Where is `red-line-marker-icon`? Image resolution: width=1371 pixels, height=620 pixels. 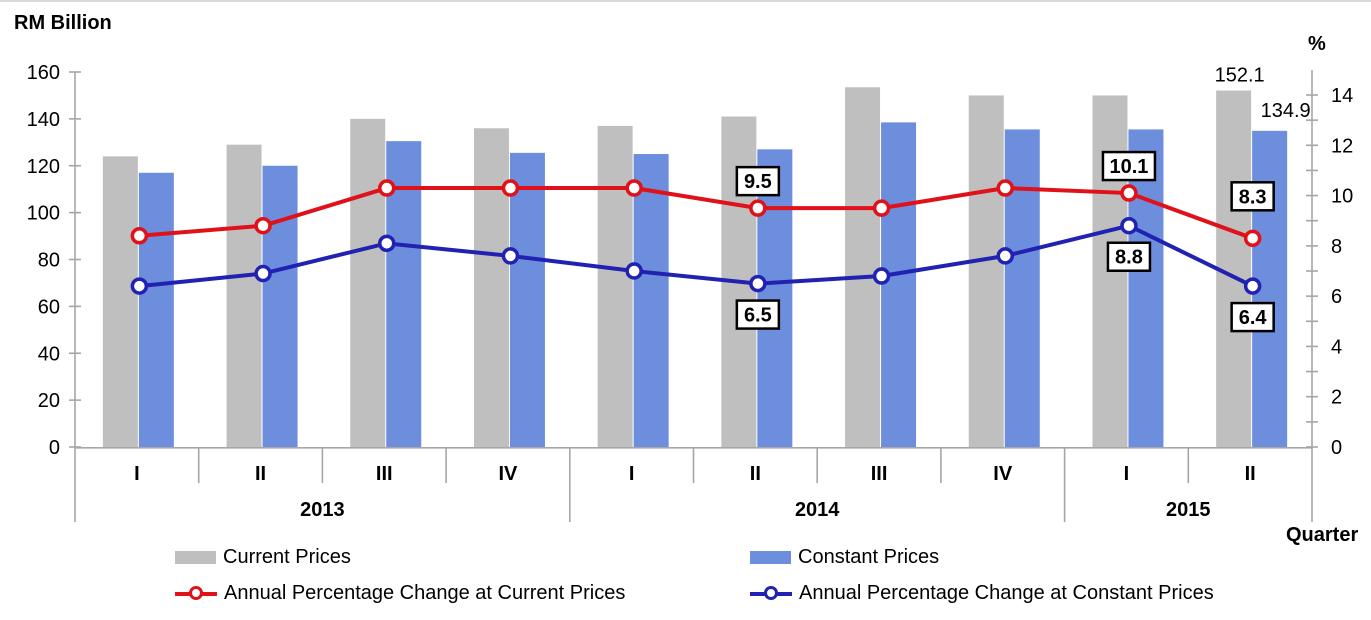
red-line-marker-icon is located at coordinates (196, 593).